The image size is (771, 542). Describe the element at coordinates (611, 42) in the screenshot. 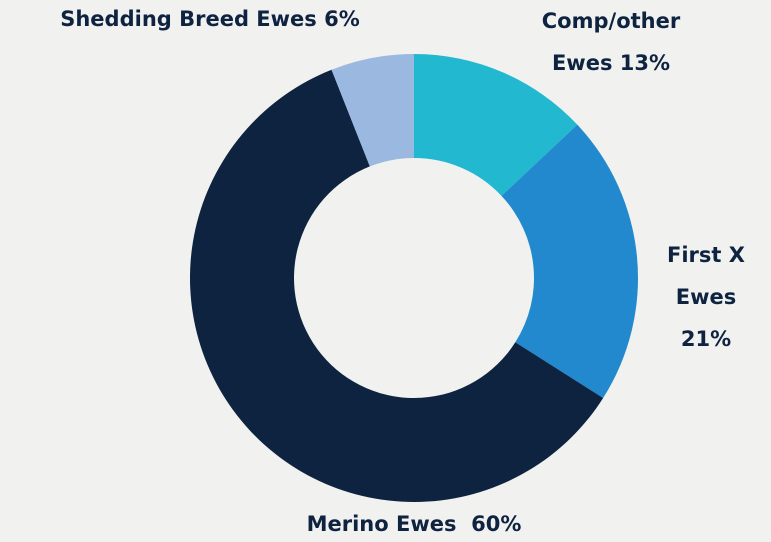

I see `segment-label: Comp/other Ewes 13%` at that location.